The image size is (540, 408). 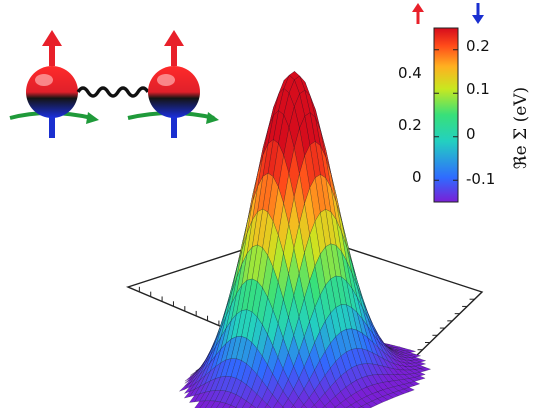 What do you see at coordinates (114, 84) in the screenshot?
I see `spin-pair-inset` at bounding box center [114, 84].